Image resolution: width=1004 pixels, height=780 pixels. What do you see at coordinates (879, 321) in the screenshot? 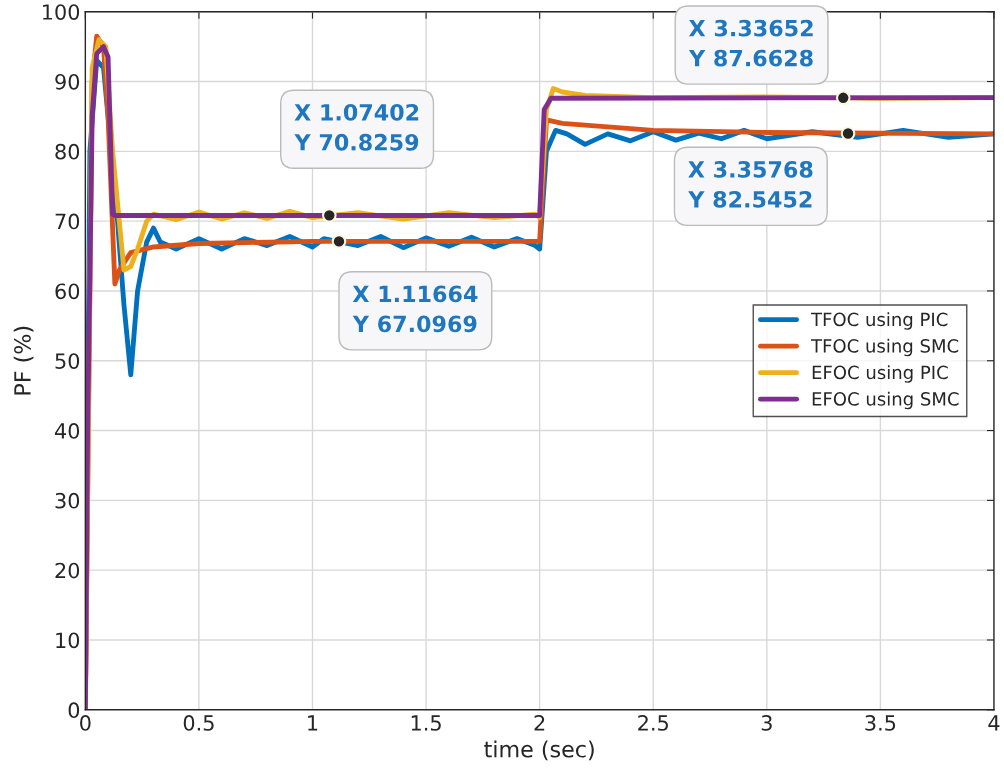
I see `legend-label: TFOC using PIC` at bounding box center [879, 321].